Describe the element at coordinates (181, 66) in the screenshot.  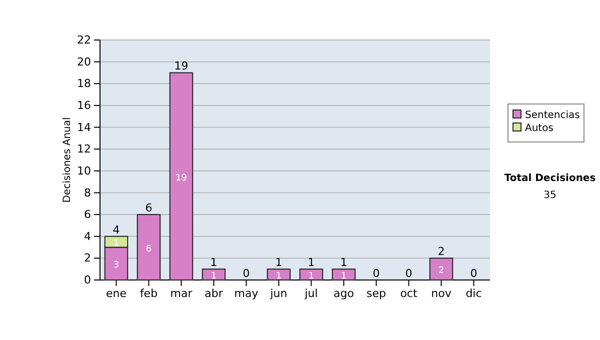
I see `total-label: 19` at that location.